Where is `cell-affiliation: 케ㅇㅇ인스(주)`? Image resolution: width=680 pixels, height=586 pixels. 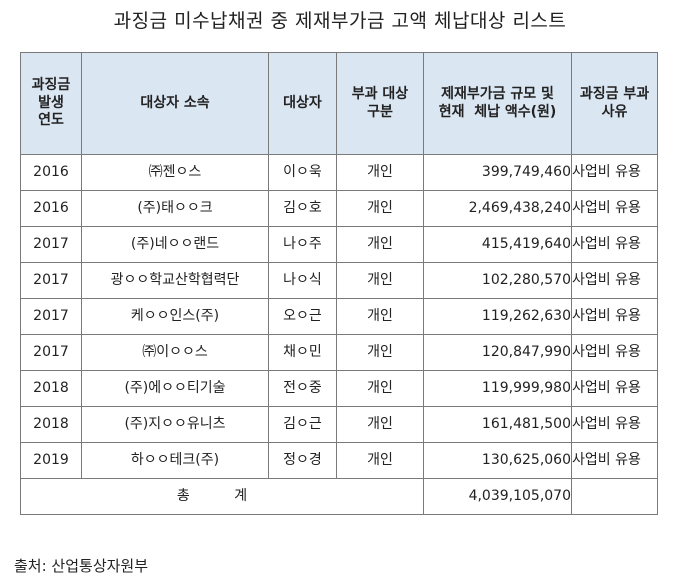 cell-affiliation: 케ㅇㅇ인스(주) is located at coordinates (175, 316).